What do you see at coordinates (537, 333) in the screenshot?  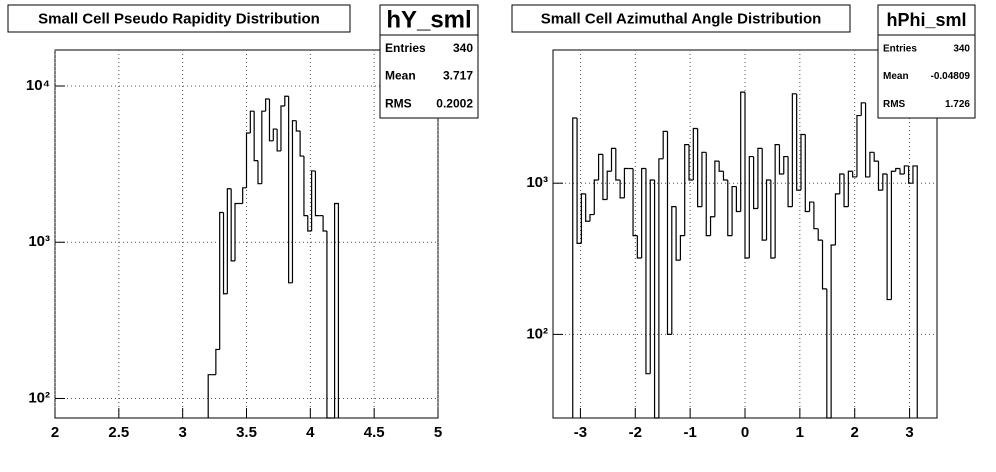 I see `y-tick-label: 10²` at bounding box center [537, 333].